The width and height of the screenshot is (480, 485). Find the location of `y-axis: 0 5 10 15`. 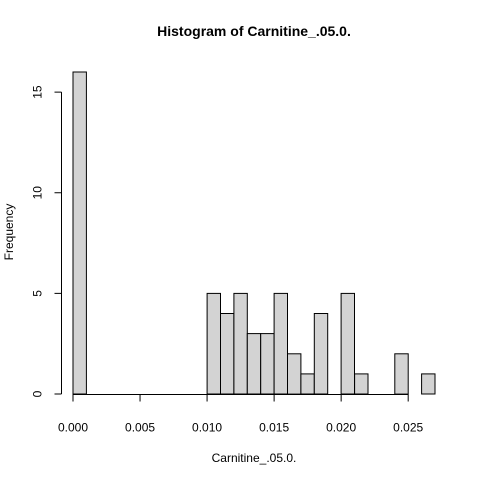

y-axis: 0 5 10 15 is located at coordinates (46, 241).